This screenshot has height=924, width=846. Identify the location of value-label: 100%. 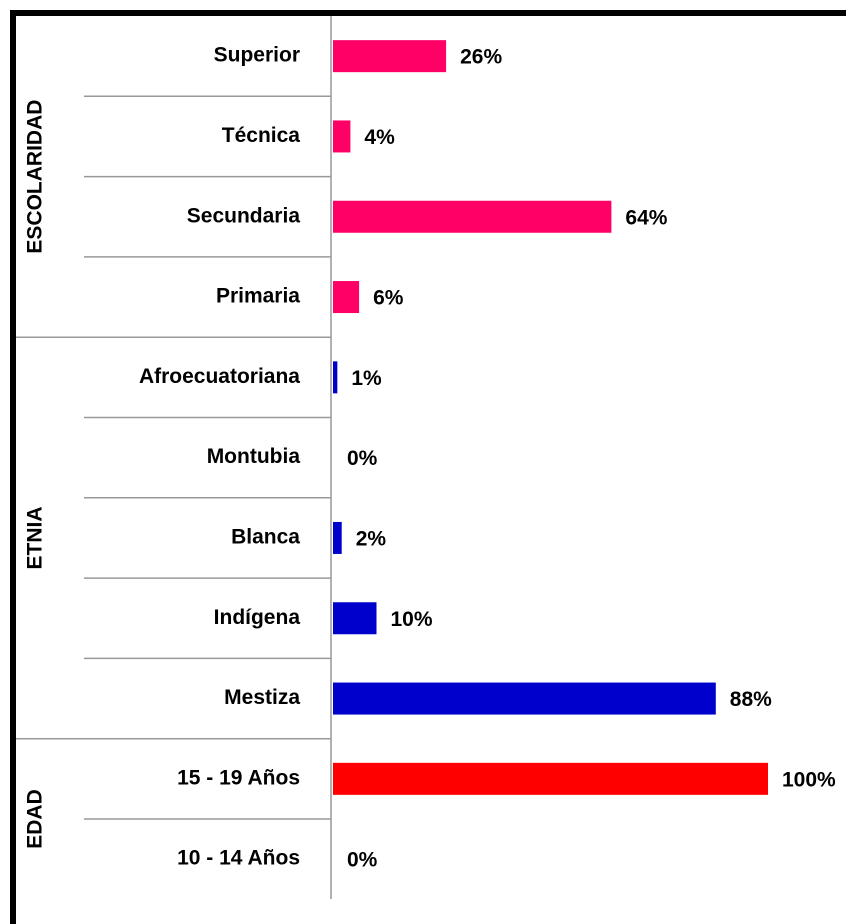
(809, 779).